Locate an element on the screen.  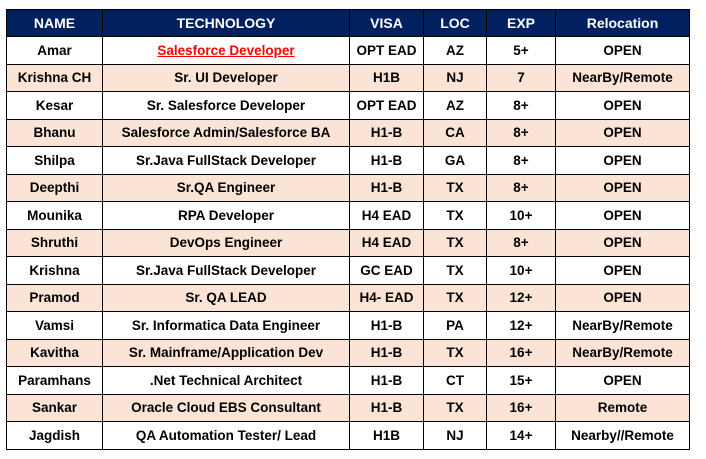
cell-technology: DevOps Engineer is located at coordinates (226, 242).